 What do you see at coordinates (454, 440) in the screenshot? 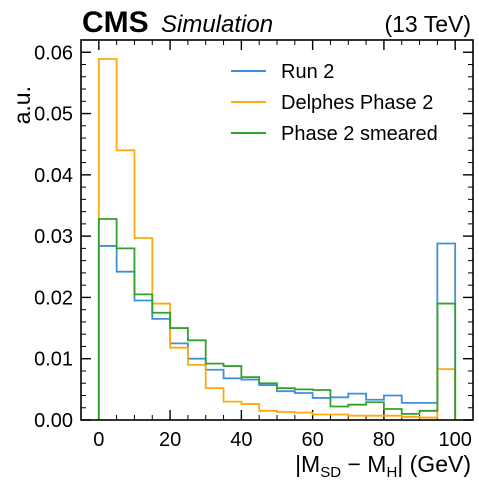
I see `x-tick-label: 100` at bounding box center [454, 440].